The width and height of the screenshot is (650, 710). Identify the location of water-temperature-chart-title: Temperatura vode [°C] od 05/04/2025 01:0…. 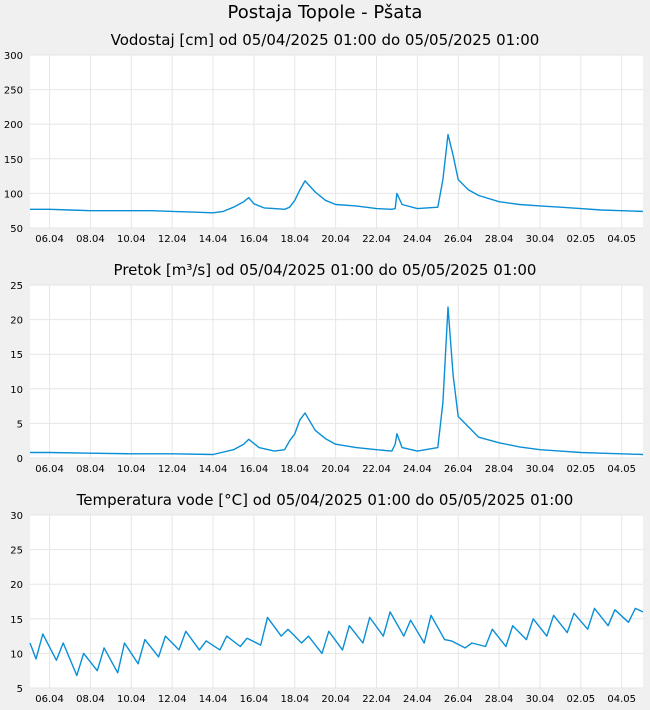
(325, 500).